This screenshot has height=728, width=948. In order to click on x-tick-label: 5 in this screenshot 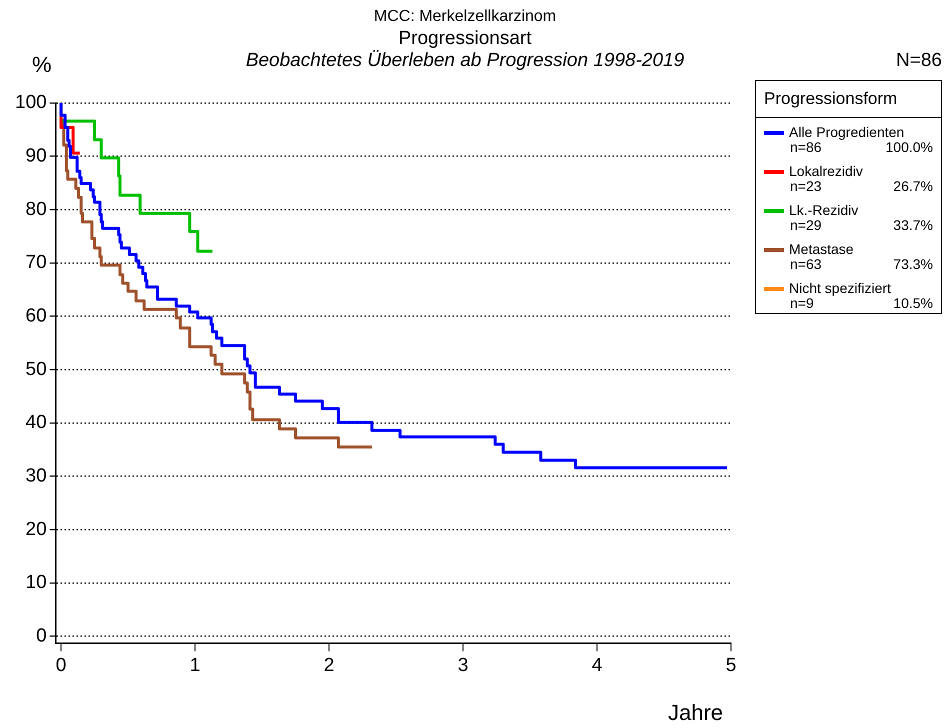, I will do `click(731, 665)`.